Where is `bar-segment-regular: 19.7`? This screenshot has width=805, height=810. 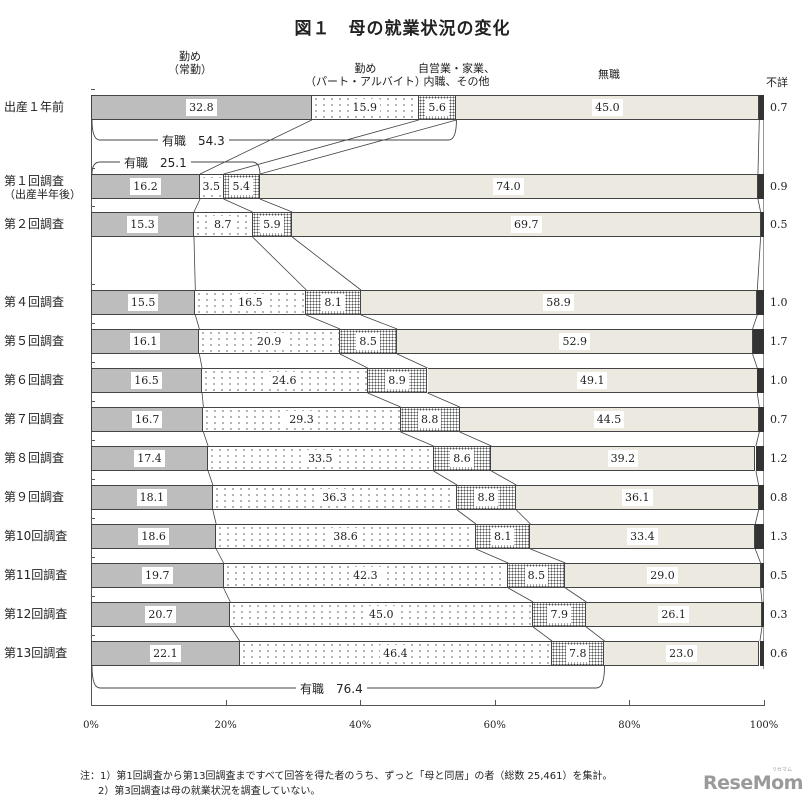 bar-segment-regular: 19.7 is located at coordinates (157, 575).